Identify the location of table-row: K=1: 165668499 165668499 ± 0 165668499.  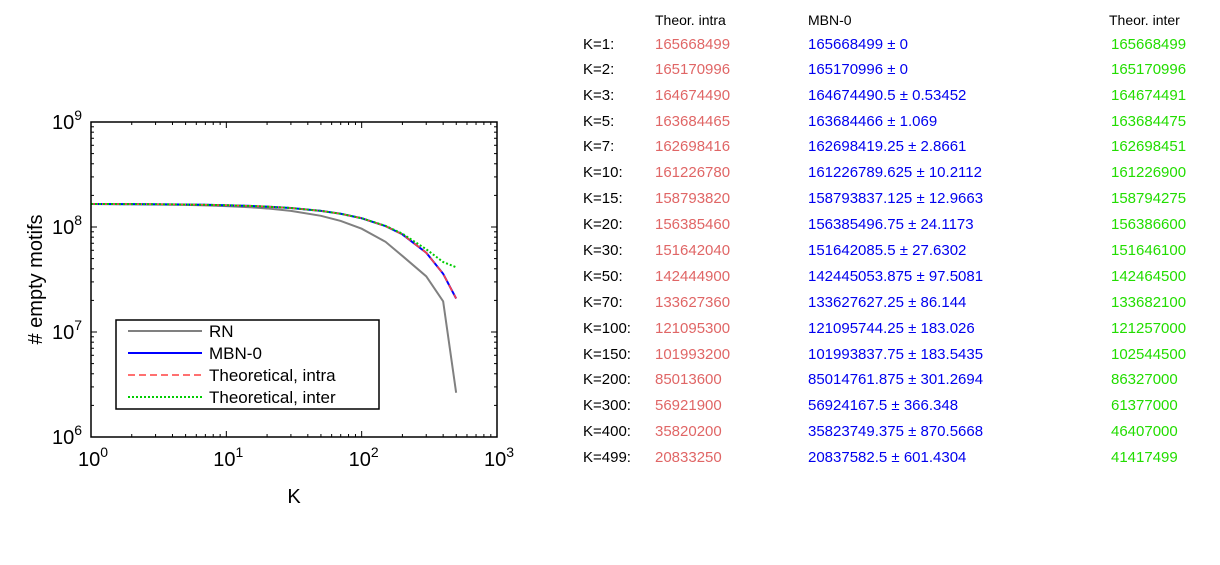
(901, 48).